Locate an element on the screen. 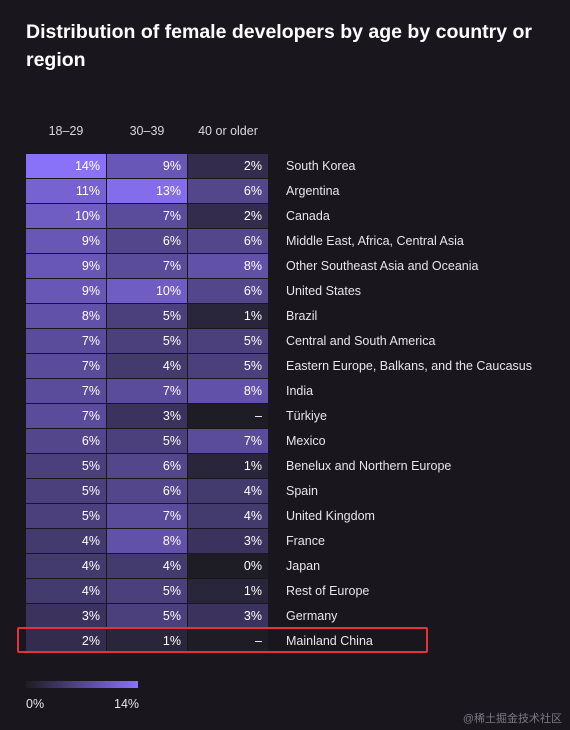 The image size is (570, 730). heatmap-row: 8% 5% 1% Brazil is located at coordinates (296, 316).